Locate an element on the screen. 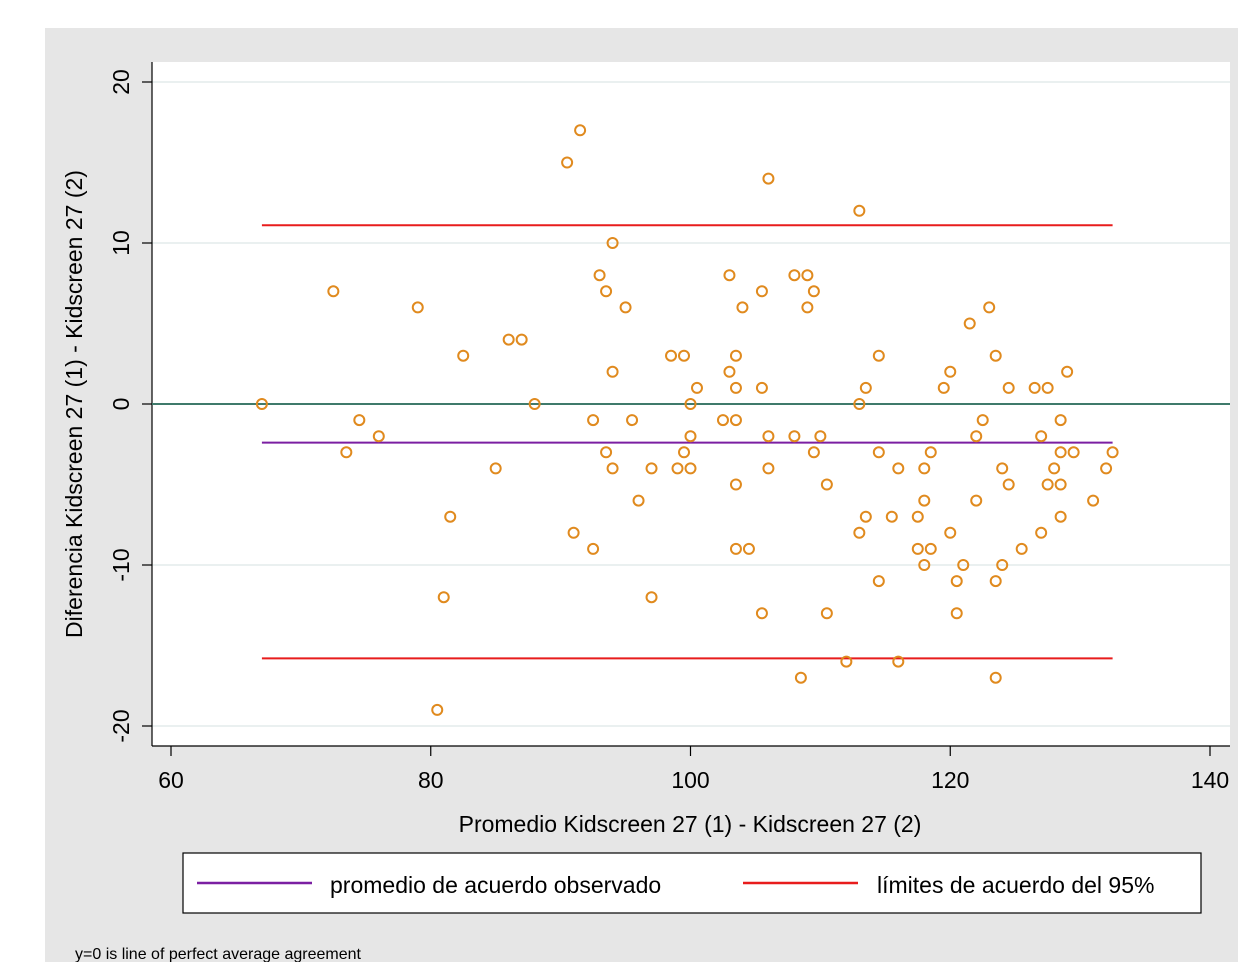 The image size is (1238, 967). x-ticks: 60 80 100 120 140 is located at coordinates (693, 769).